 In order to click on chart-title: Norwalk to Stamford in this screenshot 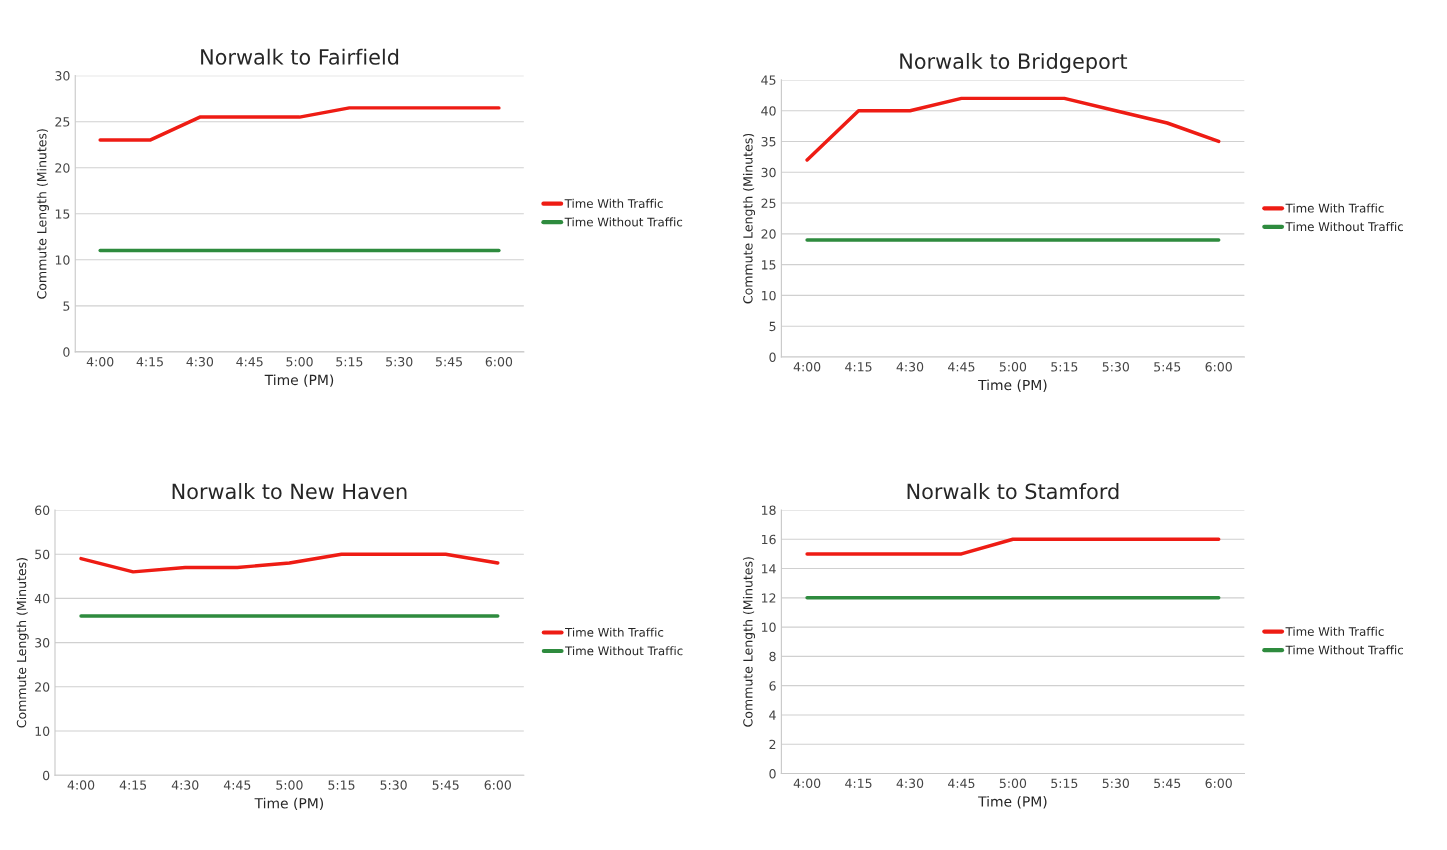, I will do `click(1013, 491)`.